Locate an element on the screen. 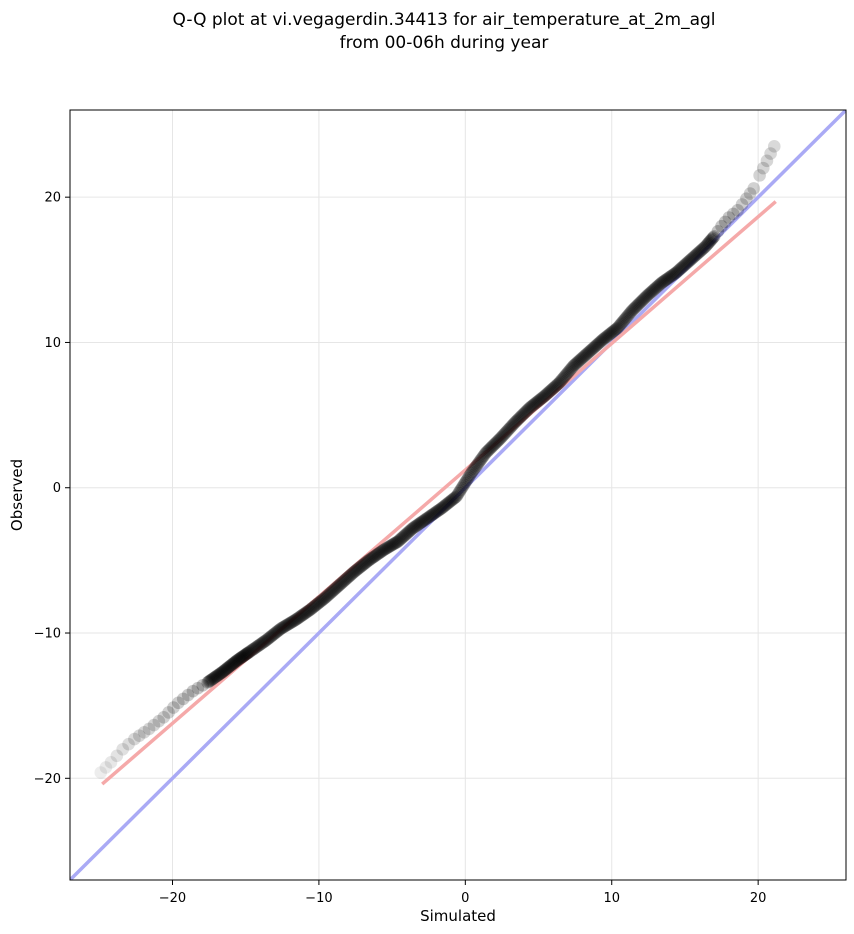 Image resolution: width=854 pixels, height=934 pixels. y-tick-label-3: 10 is located at coordinates (52, 343).